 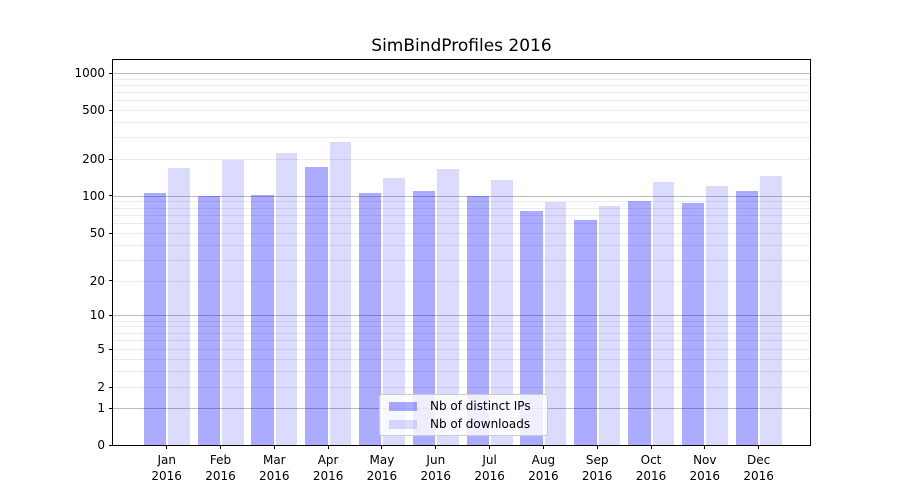 I want to click on x-tick-label: Dec 2016, so click(x=759, y=468).